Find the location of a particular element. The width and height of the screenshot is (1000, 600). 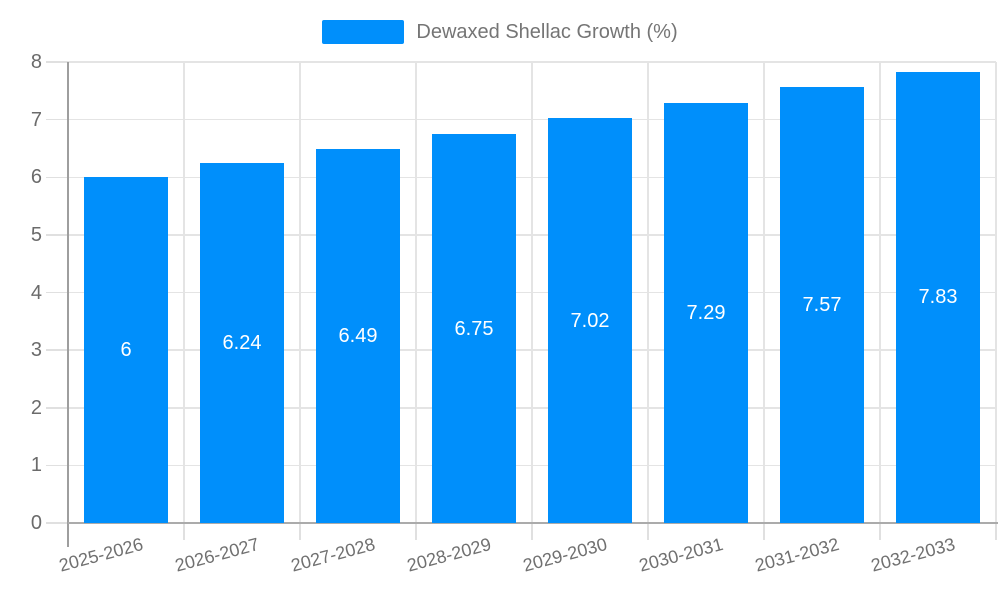

bar-value-label: 6.49 is located at coordinates (358, 335).